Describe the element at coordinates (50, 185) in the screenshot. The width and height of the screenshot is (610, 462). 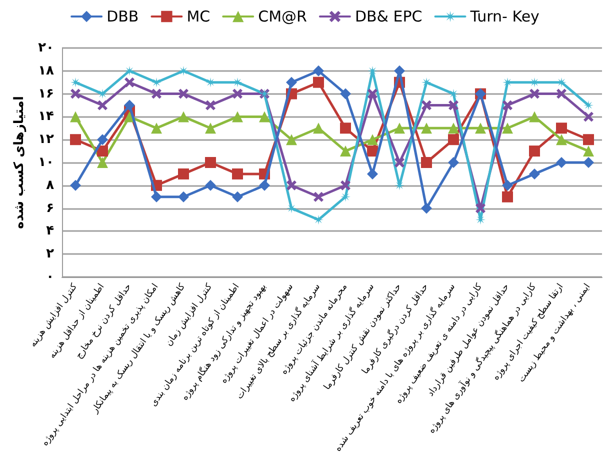
I see `y-tick-label: ۸` at that location.